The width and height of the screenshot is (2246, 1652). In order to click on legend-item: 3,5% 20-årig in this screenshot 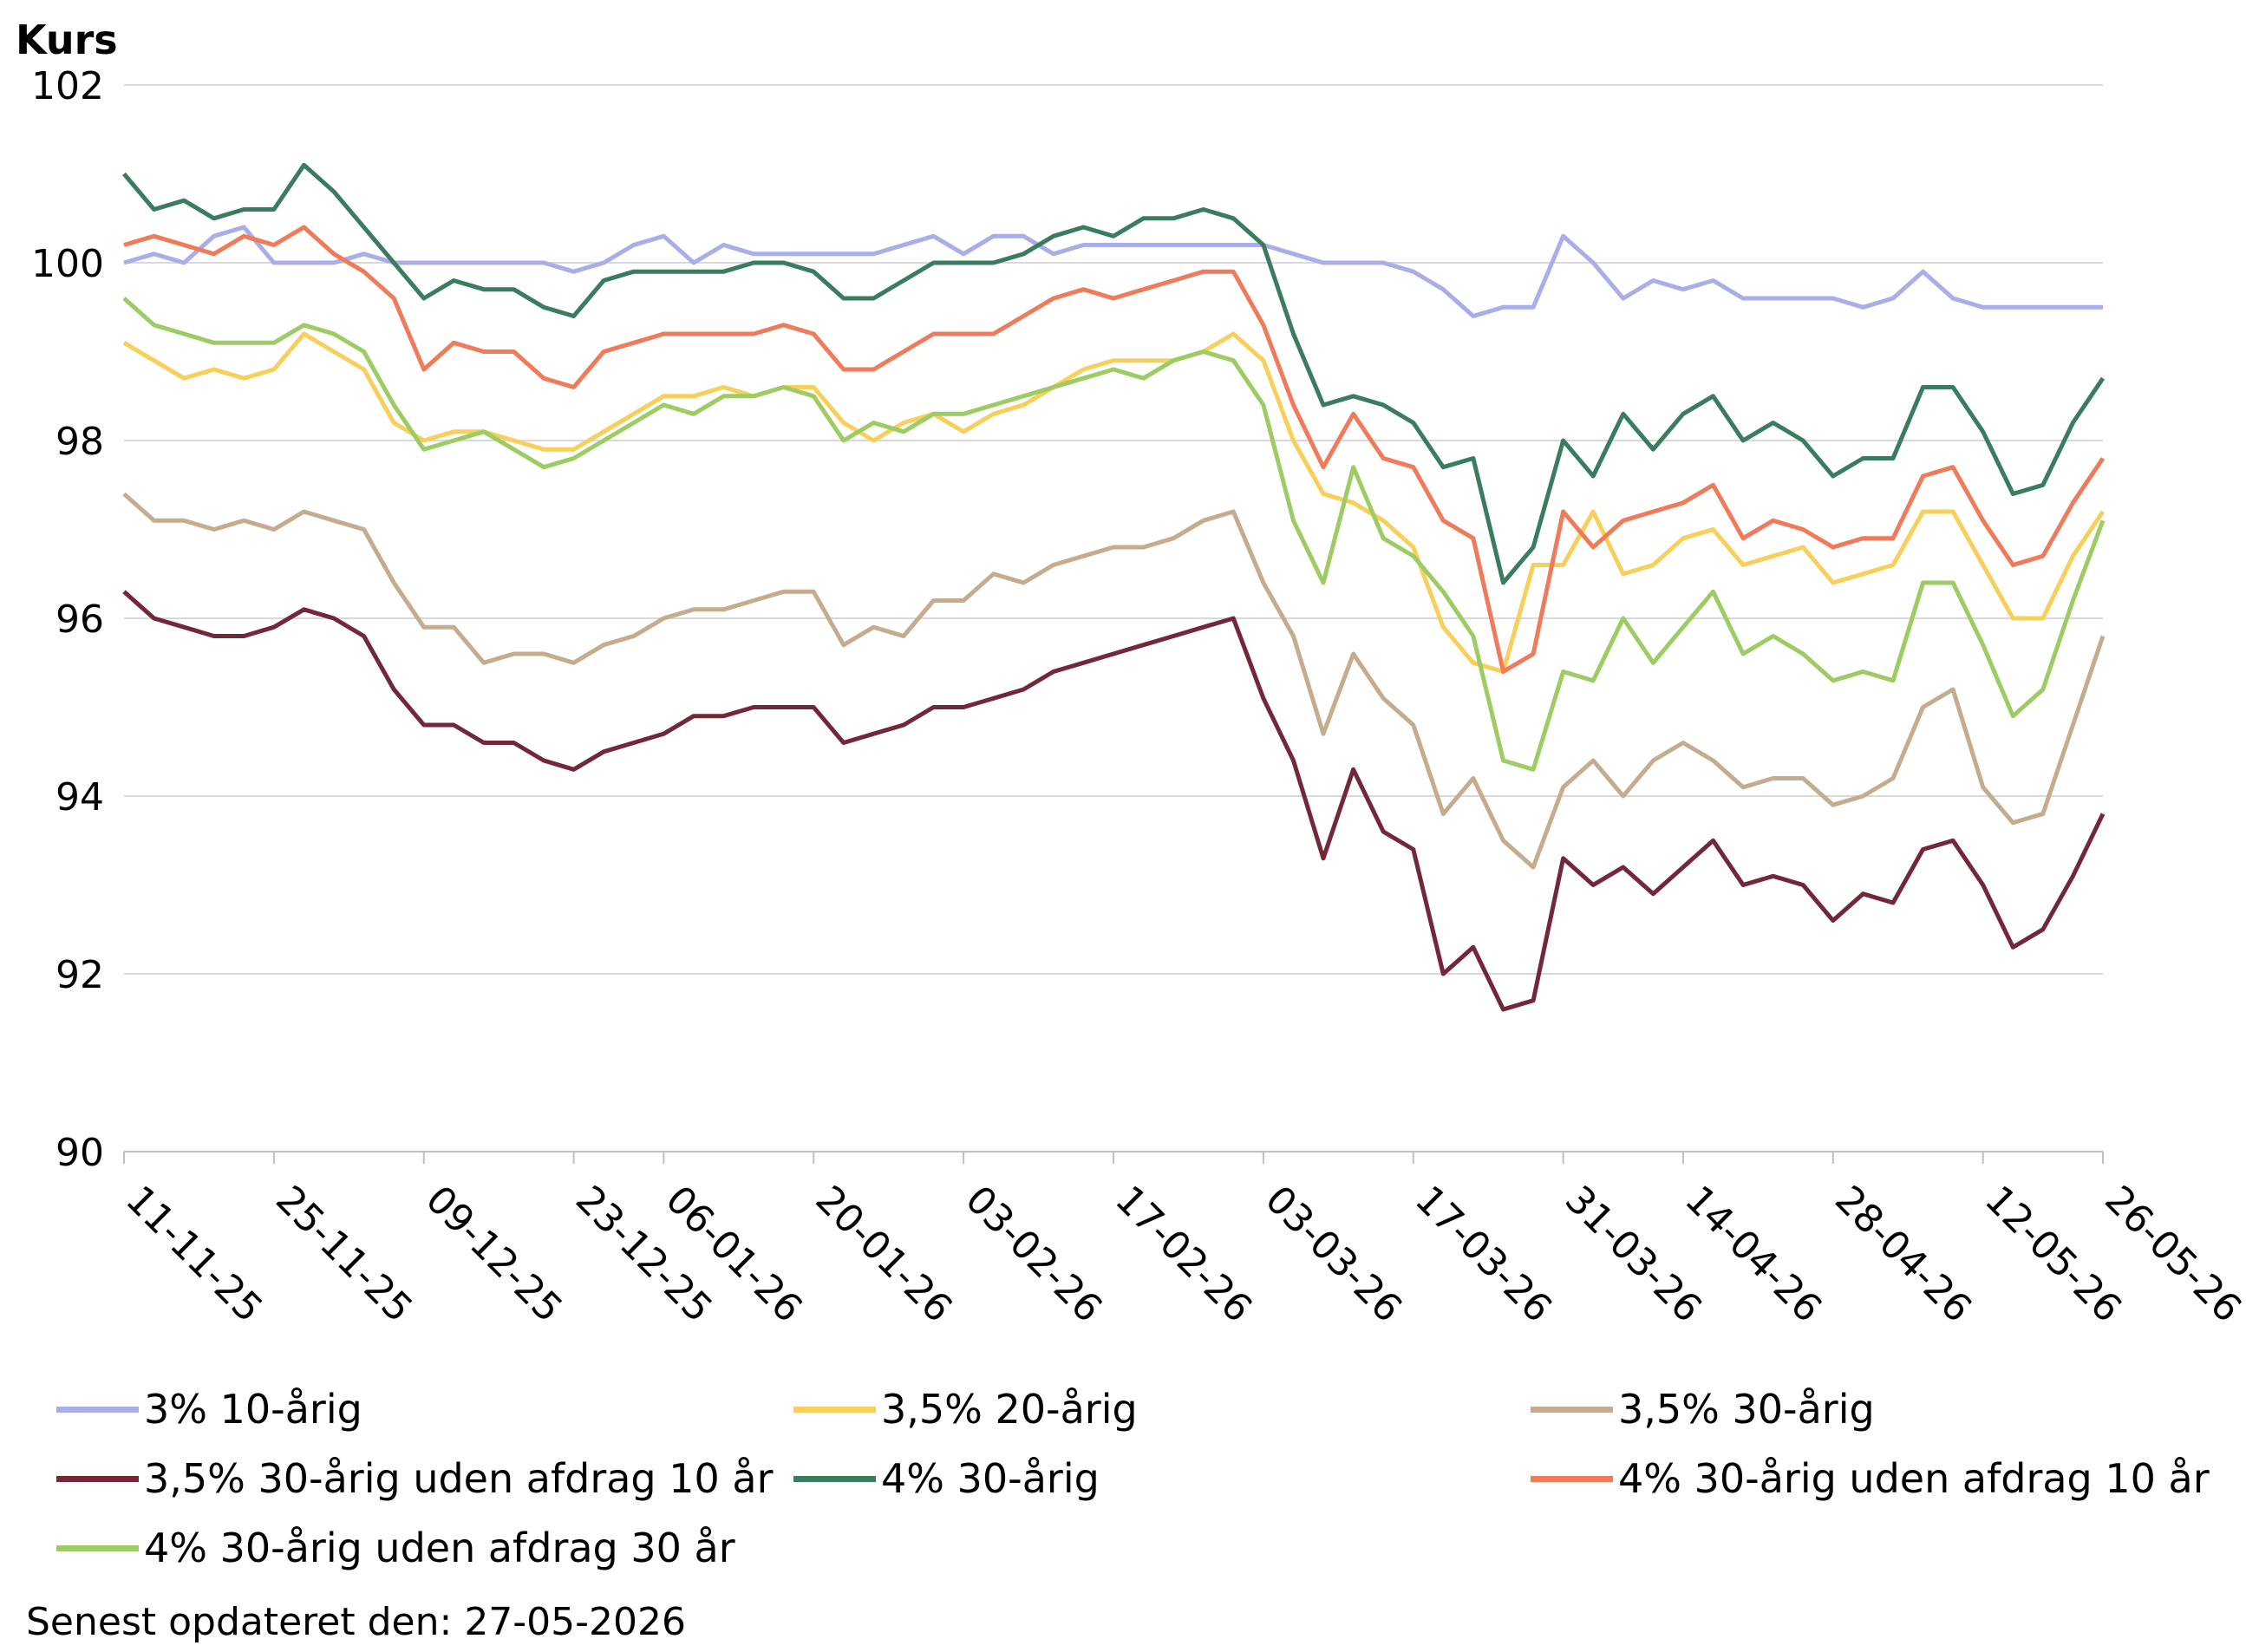, I will do `click(965, 1409)`.